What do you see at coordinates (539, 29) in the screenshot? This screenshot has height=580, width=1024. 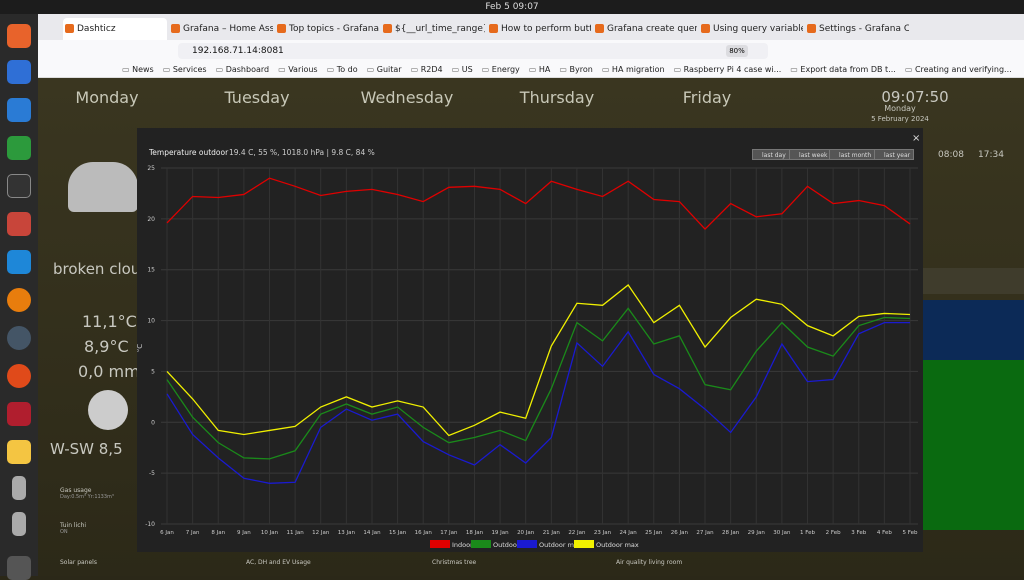 I see `tab: How to perform butt` at bounding box center [539, 29].